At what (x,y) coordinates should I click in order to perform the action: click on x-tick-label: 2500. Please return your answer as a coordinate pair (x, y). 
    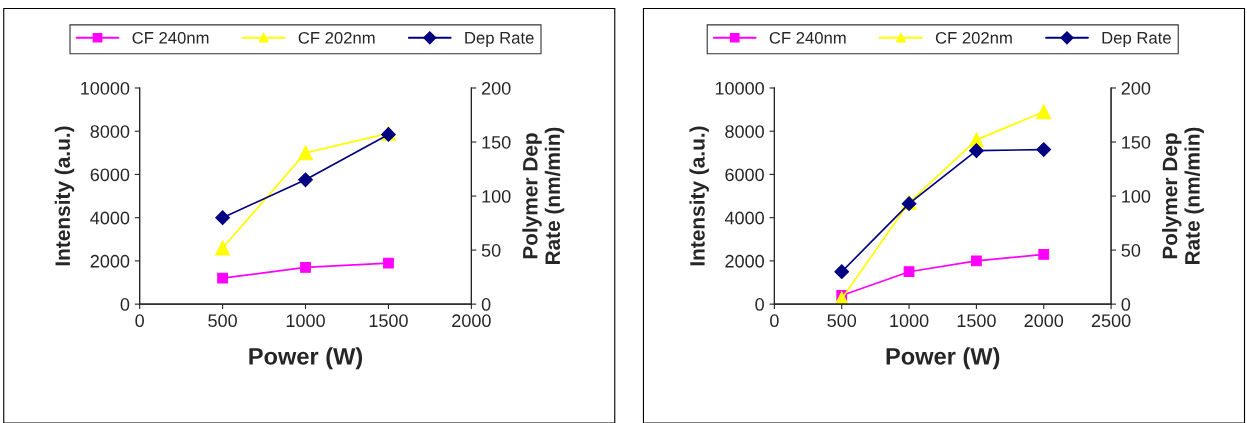
    Looking at the image, I should click on (1111, 321).